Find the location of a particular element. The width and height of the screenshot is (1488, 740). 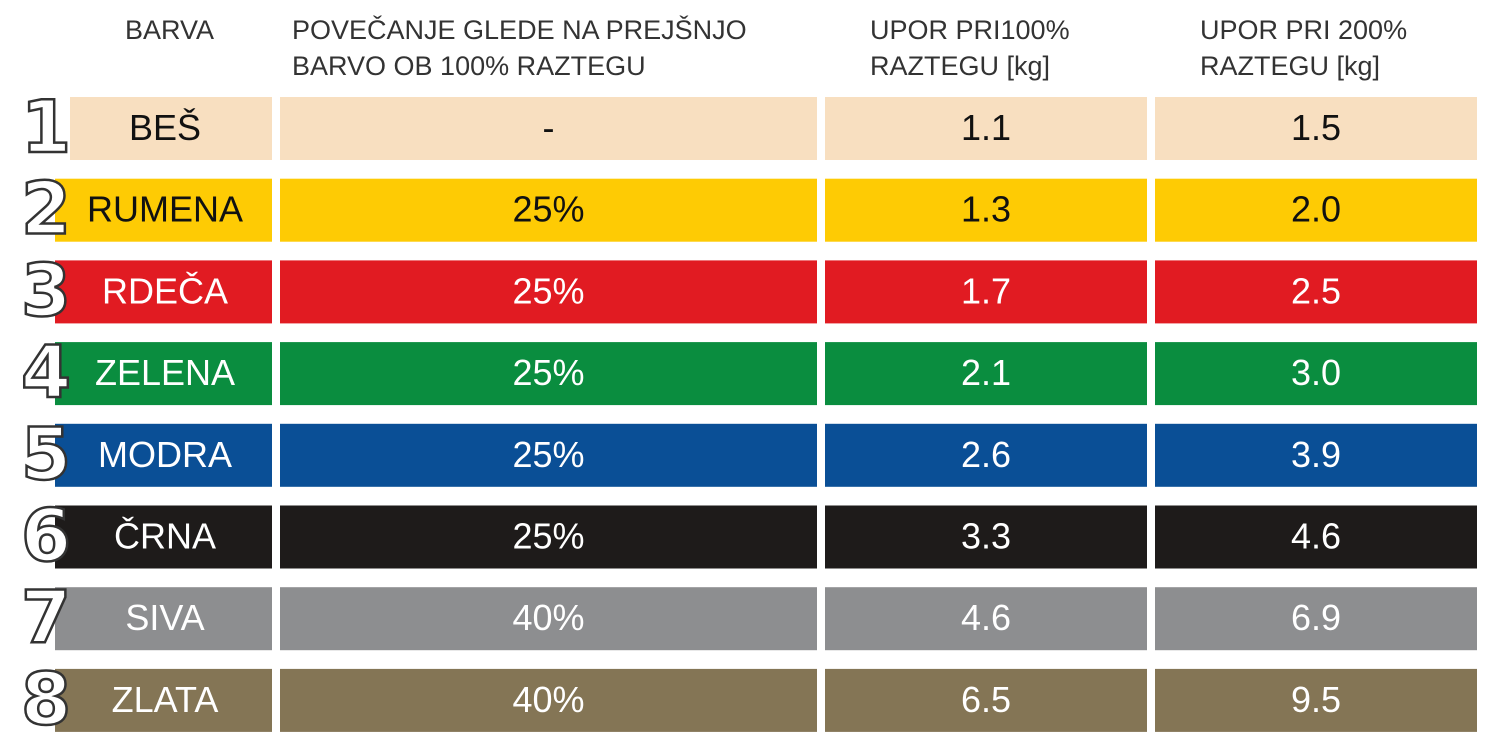

column-header: UPOR PRI 200% is located at coordinates (1303, 30).